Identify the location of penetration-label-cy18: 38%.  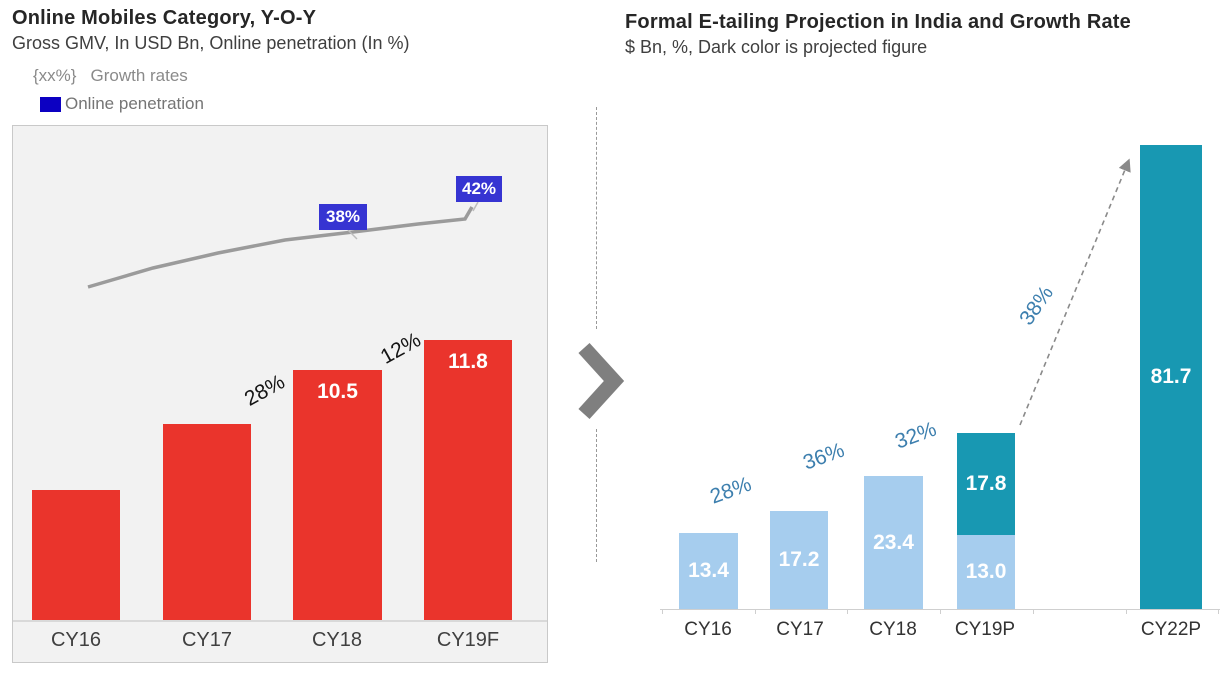
(343, 217).